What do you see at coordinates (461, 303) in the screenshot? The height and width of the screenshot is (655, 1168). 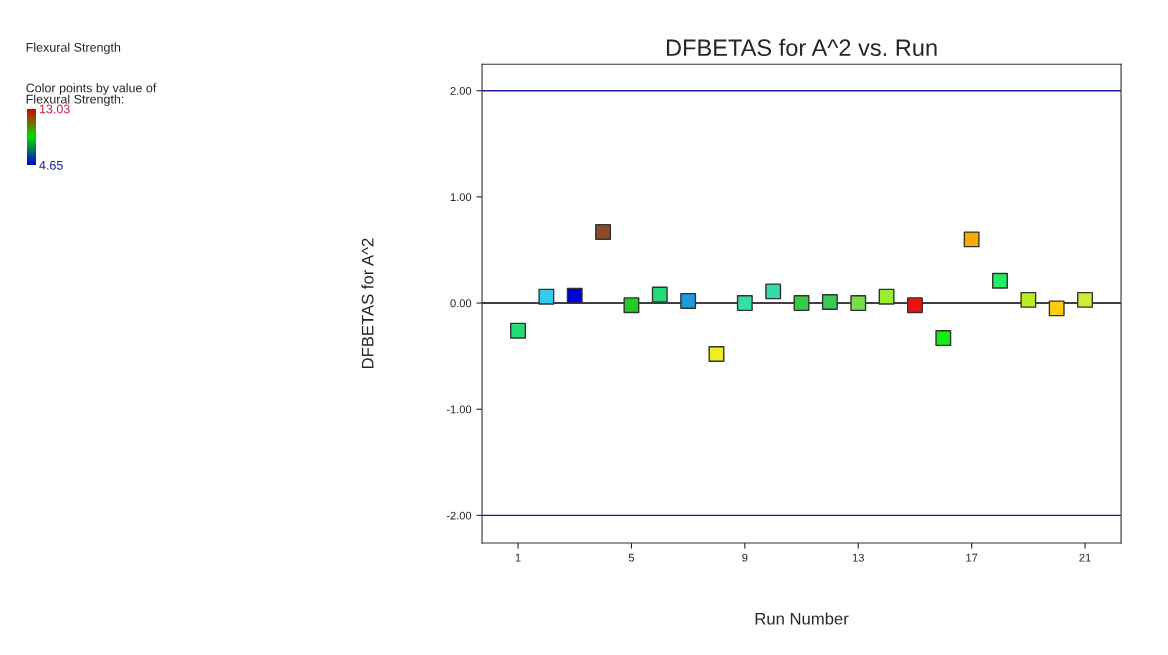 I see `y-tick-label: 0.00` at bounding box center [461, 303].